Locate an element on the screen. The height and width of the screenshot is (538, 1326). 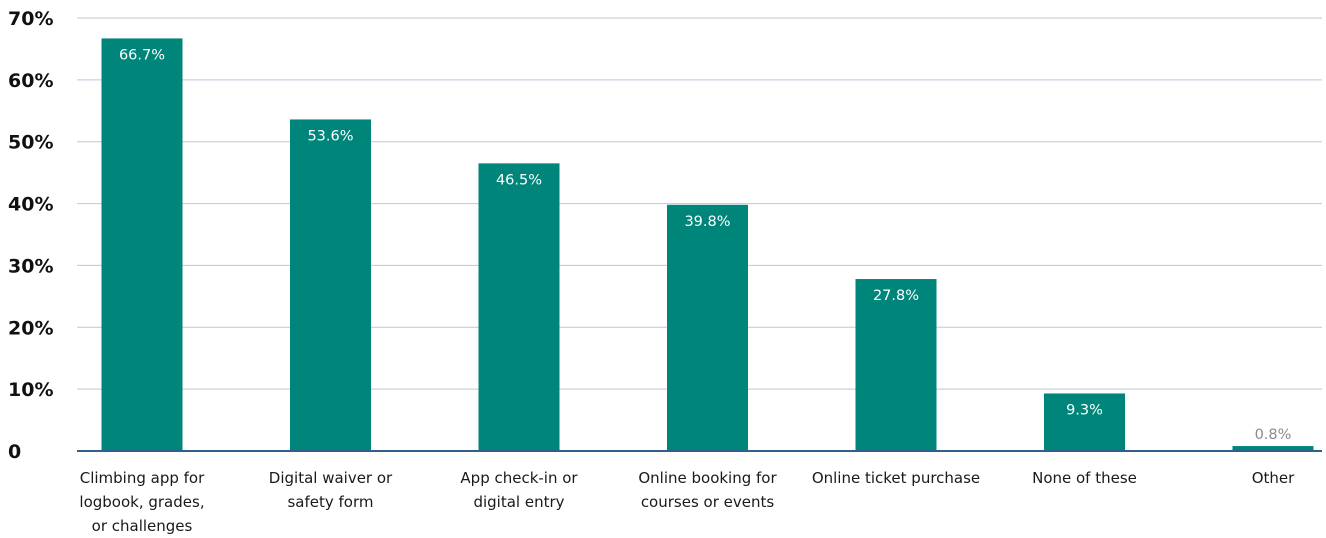
y-tick-label: 20% is located at coordinates (30, 328).